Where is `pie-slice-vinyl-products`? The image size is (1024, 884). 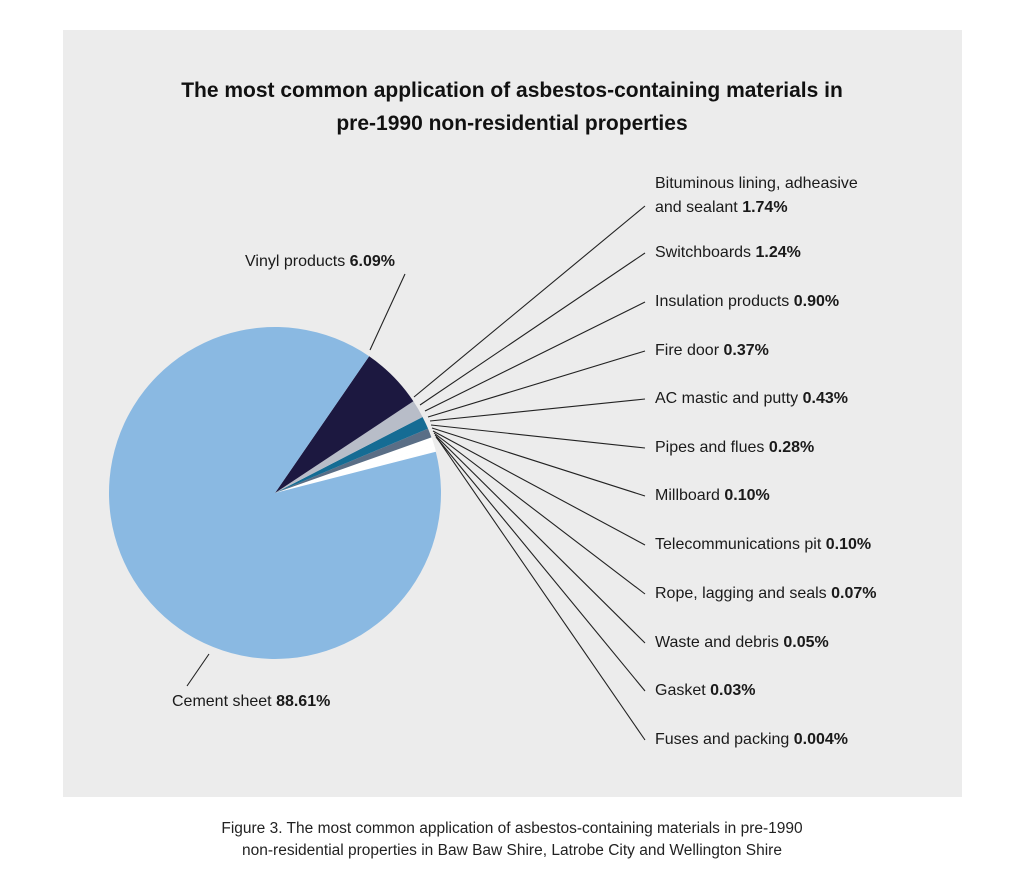 pie-slice-vinyl-products is located at coordinates (344, 424).